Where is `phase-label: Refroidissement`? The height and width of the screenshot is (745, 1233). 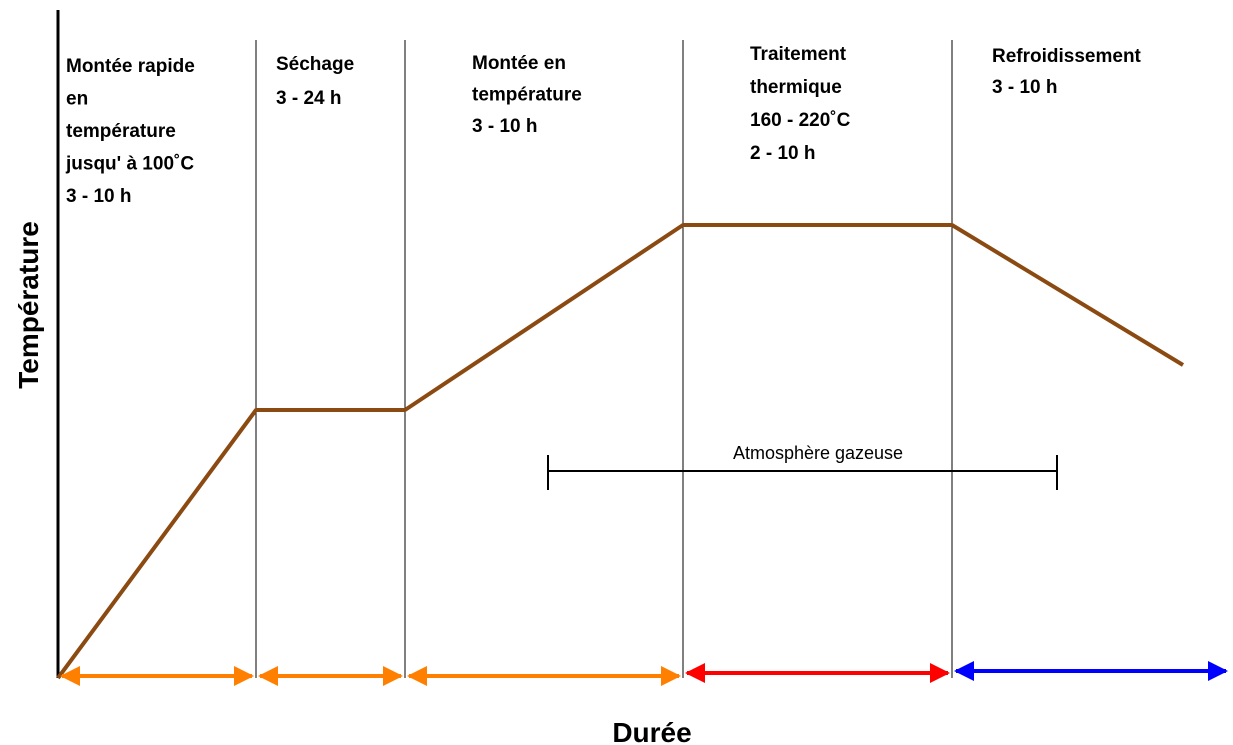
phase-label: Refroidissement is located at coordinates (1067, 56).